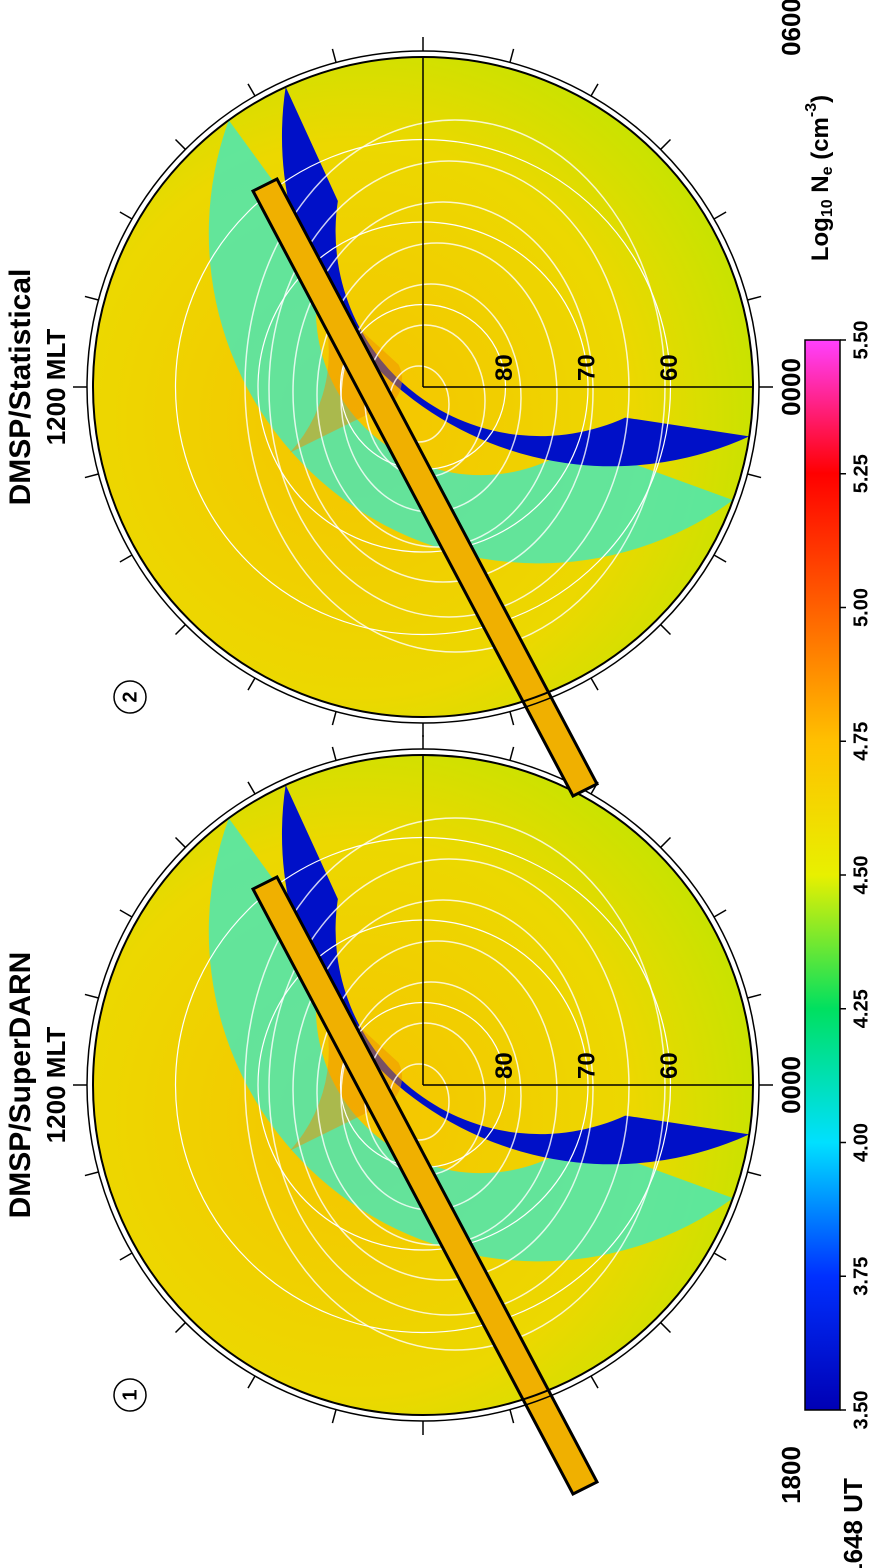 This screenshot has width=881, height=1568. What do you see at coordinates (861, 1008) in the screenshot?
I see `colorbar-tick-label: 4.25` at bounding box center [861, 1008].